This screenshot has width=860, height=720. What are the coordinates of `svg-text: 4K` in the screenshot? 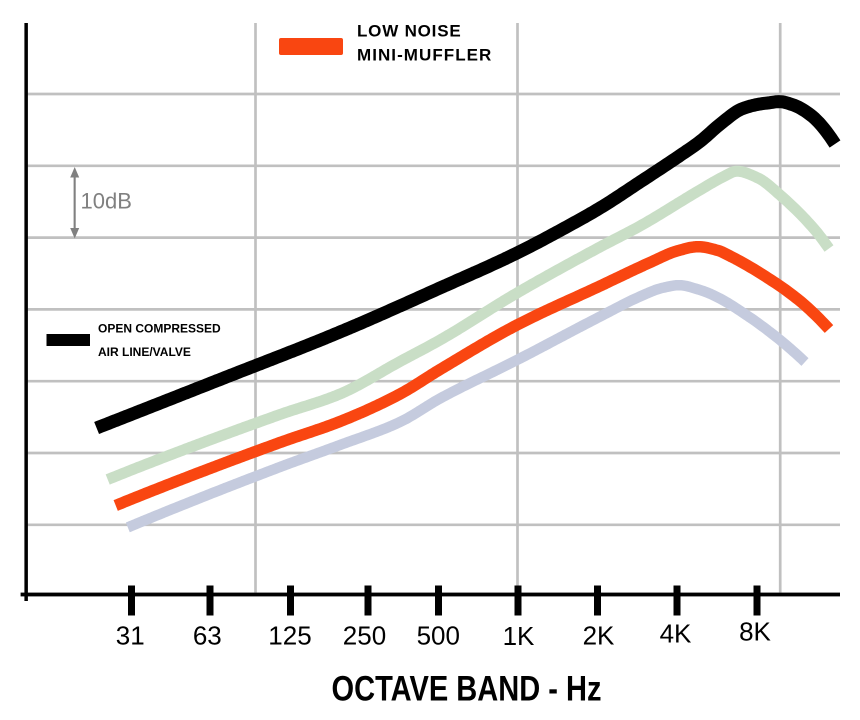 It's located at (676, 634).